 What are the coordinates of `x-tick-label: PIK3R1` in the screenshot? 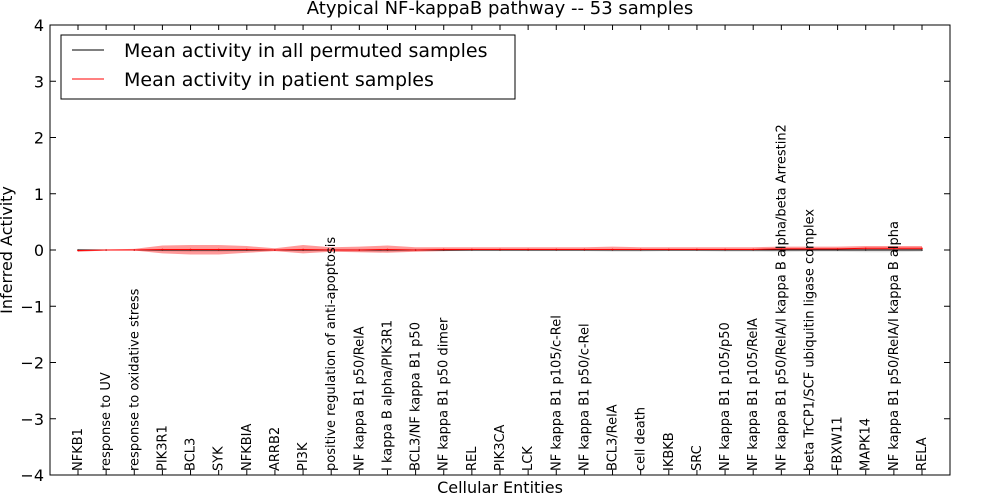 It's located at (162, 448).